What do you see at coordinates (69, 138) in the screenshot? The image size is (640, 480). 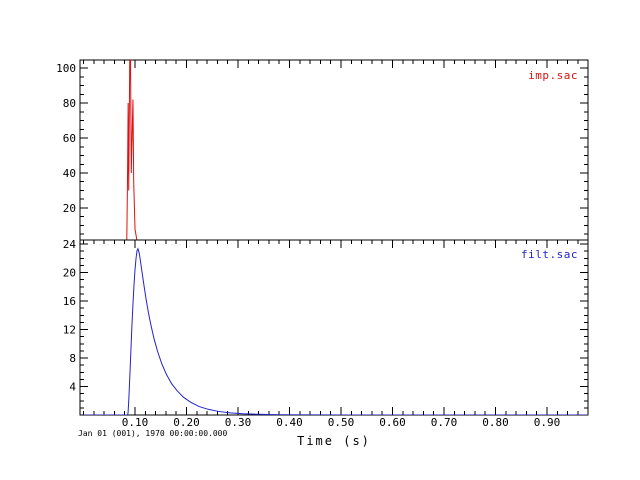 I see `y-tick-label: 60` at bounding box center [69, 138].